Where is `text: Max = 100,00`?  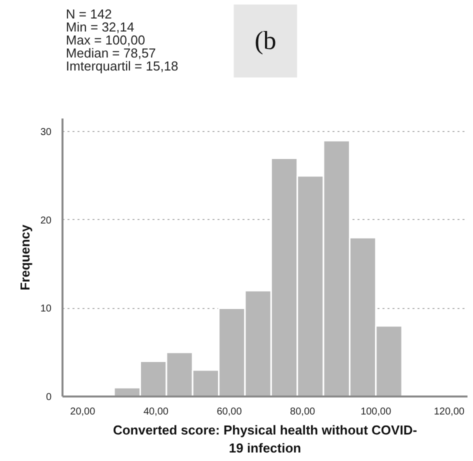
text: Max = 100,00 is located at coordinates (106, 40).